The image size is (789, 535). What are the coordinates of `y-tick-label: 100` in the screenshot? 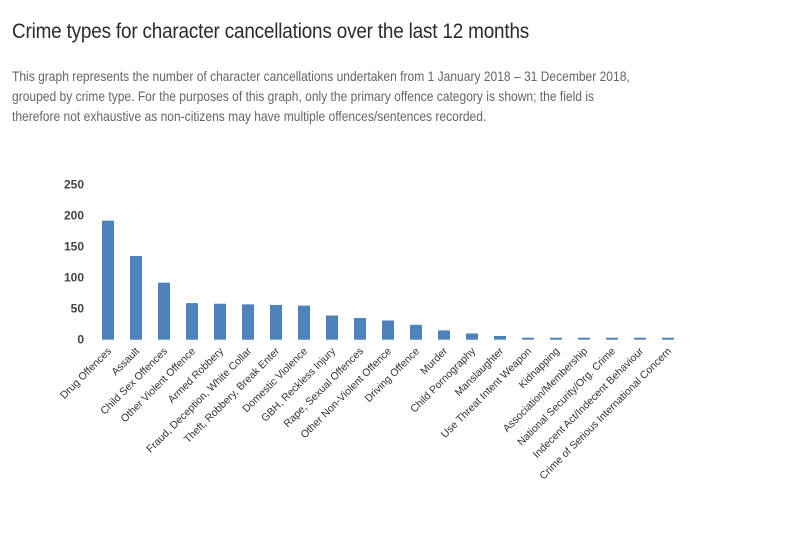 It's located at (74, 278).